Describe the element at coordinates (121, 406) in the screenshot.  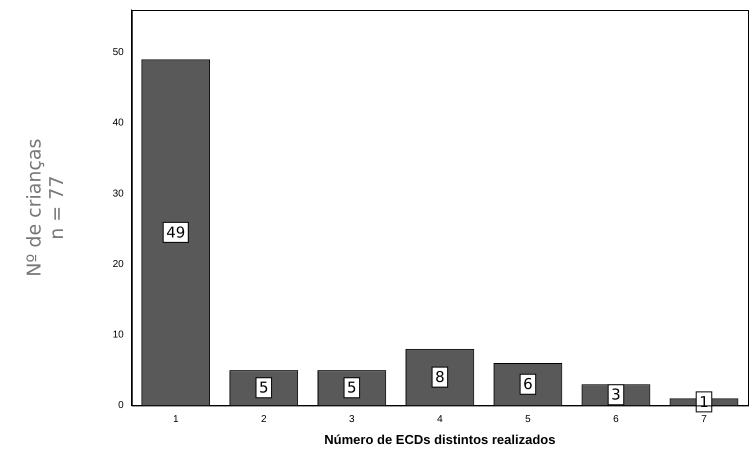
I see `y-tick-label: 0` at that location.